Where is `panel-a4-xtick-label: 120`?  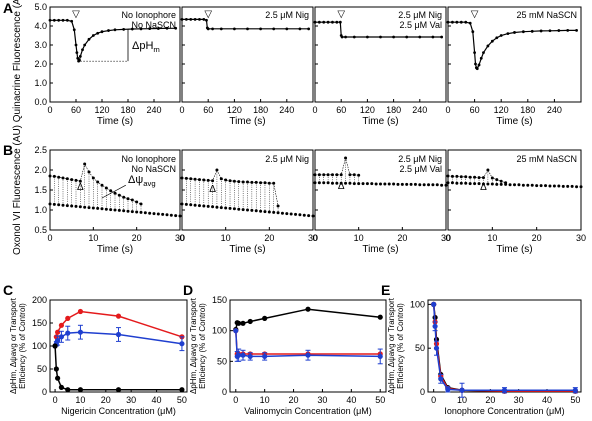 panel-a4-xtick-label: 120 is located at coordinates (501, 110).